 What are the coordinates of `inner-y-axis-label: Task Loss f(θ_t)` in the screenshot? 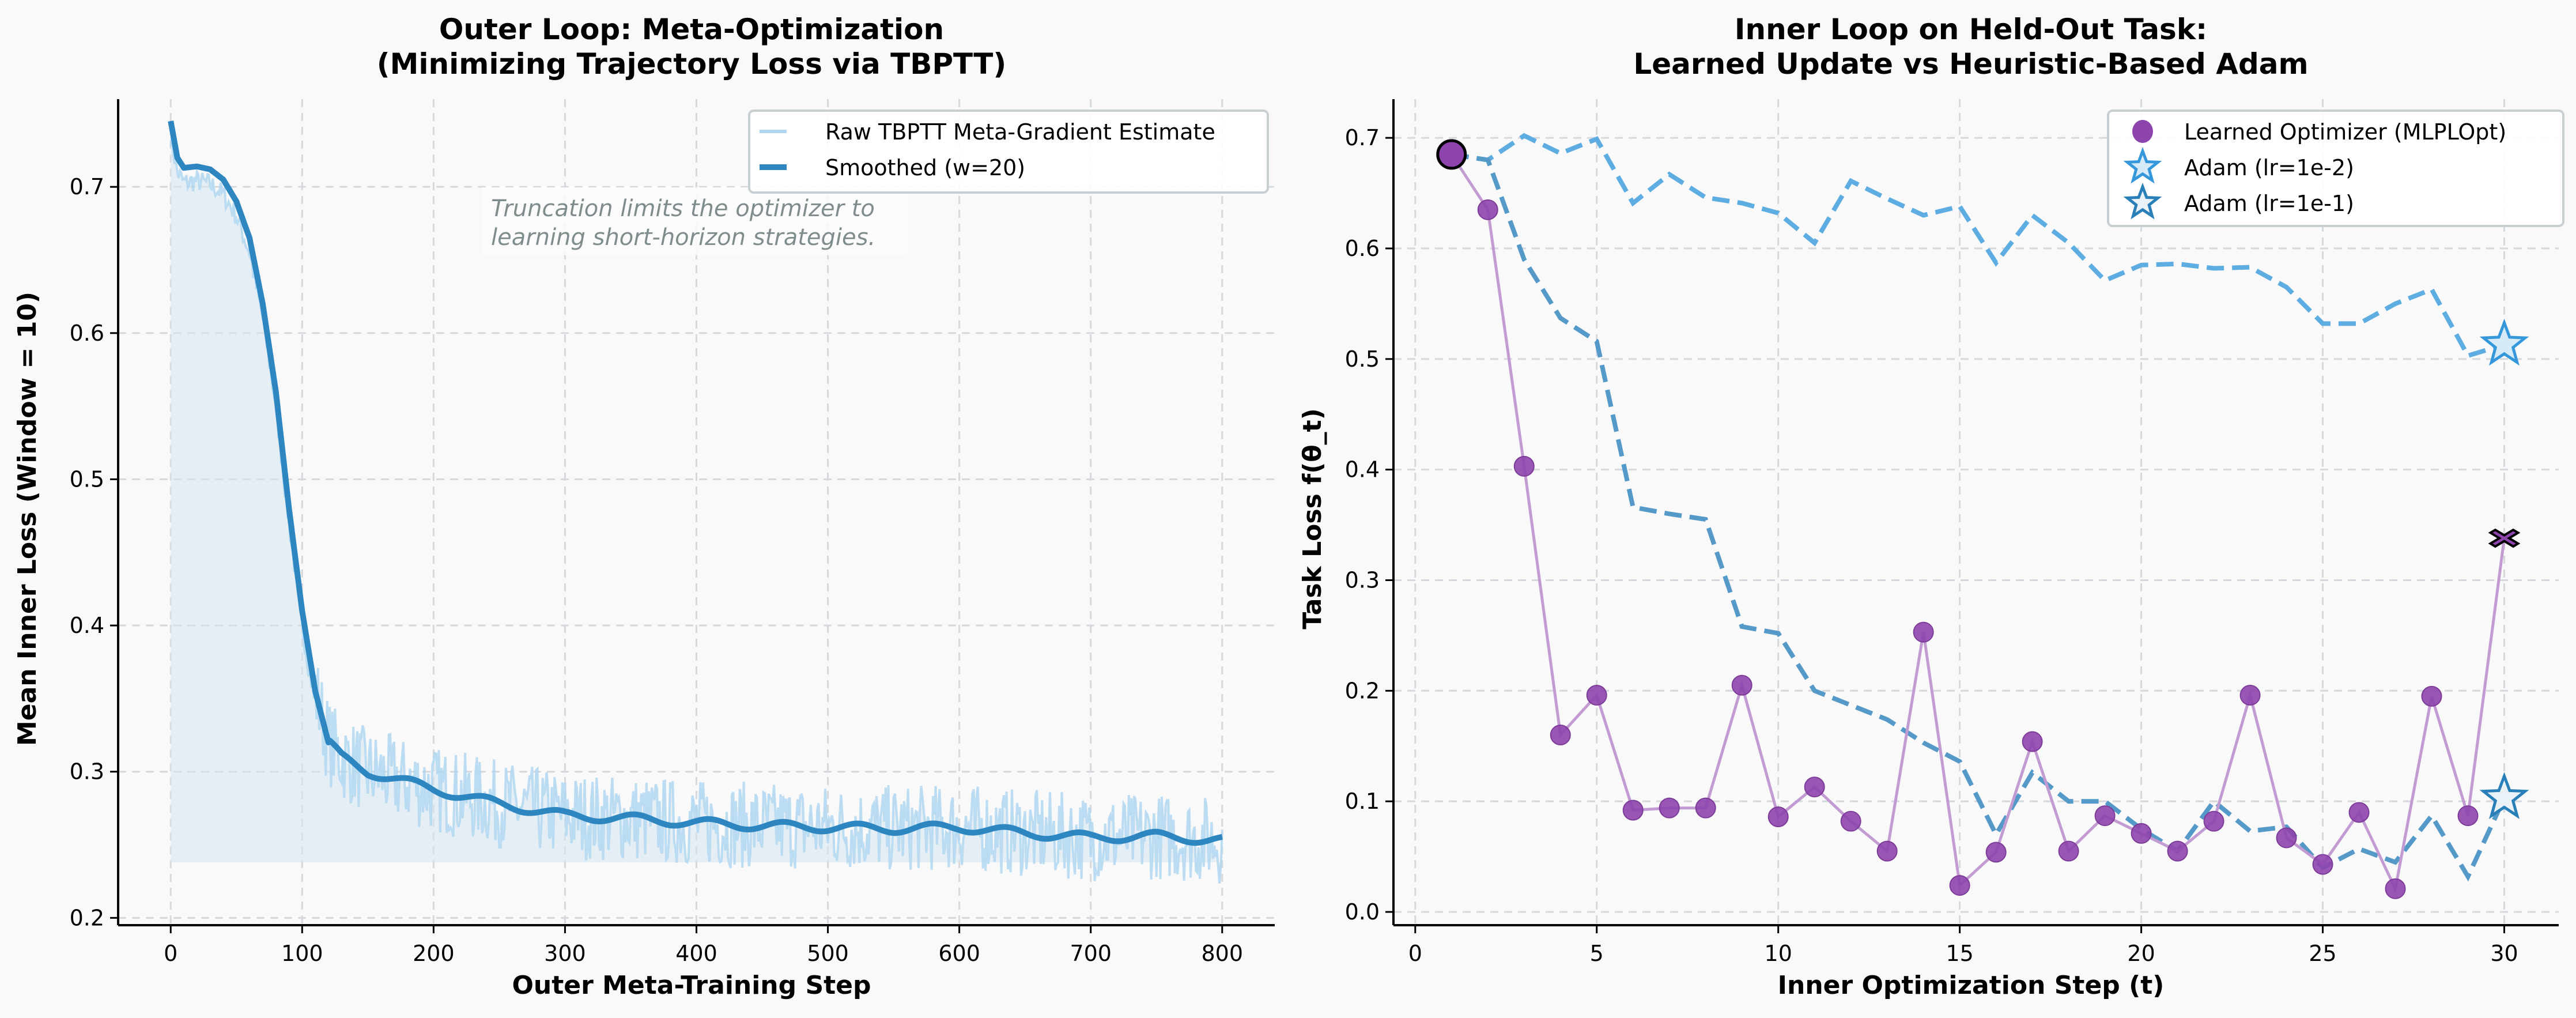 It's located at (1313, 518).